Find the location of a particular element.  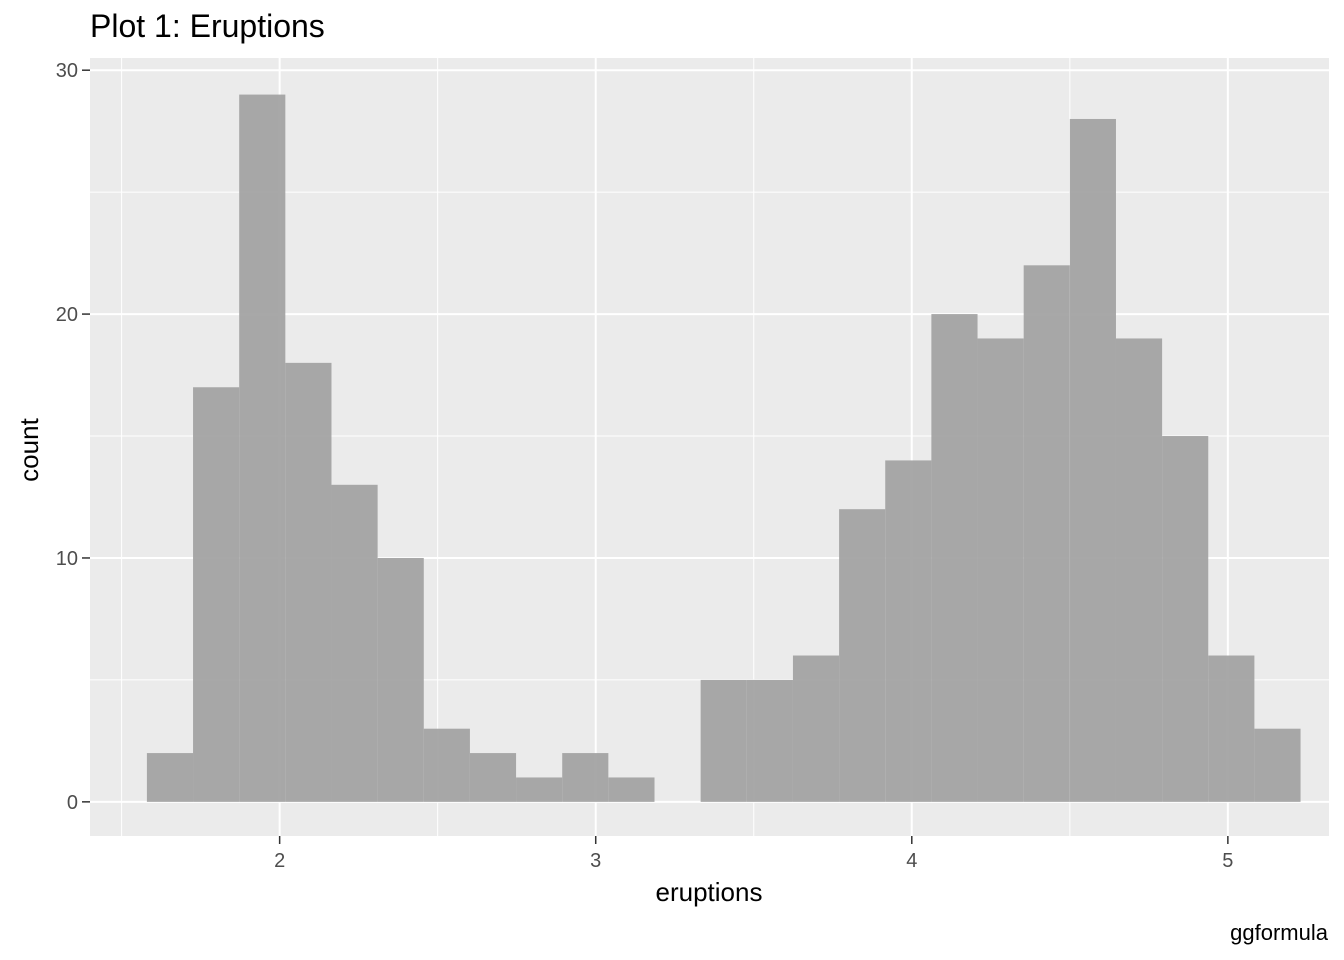

x-tick-label: 5 is located at coordinates (1227, 861).